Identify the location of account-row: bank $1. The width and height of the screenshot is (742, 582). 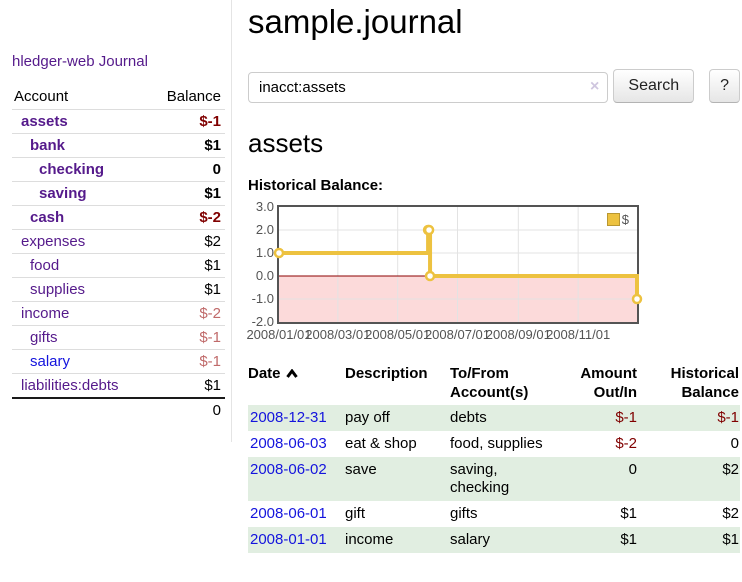
(118, 145).